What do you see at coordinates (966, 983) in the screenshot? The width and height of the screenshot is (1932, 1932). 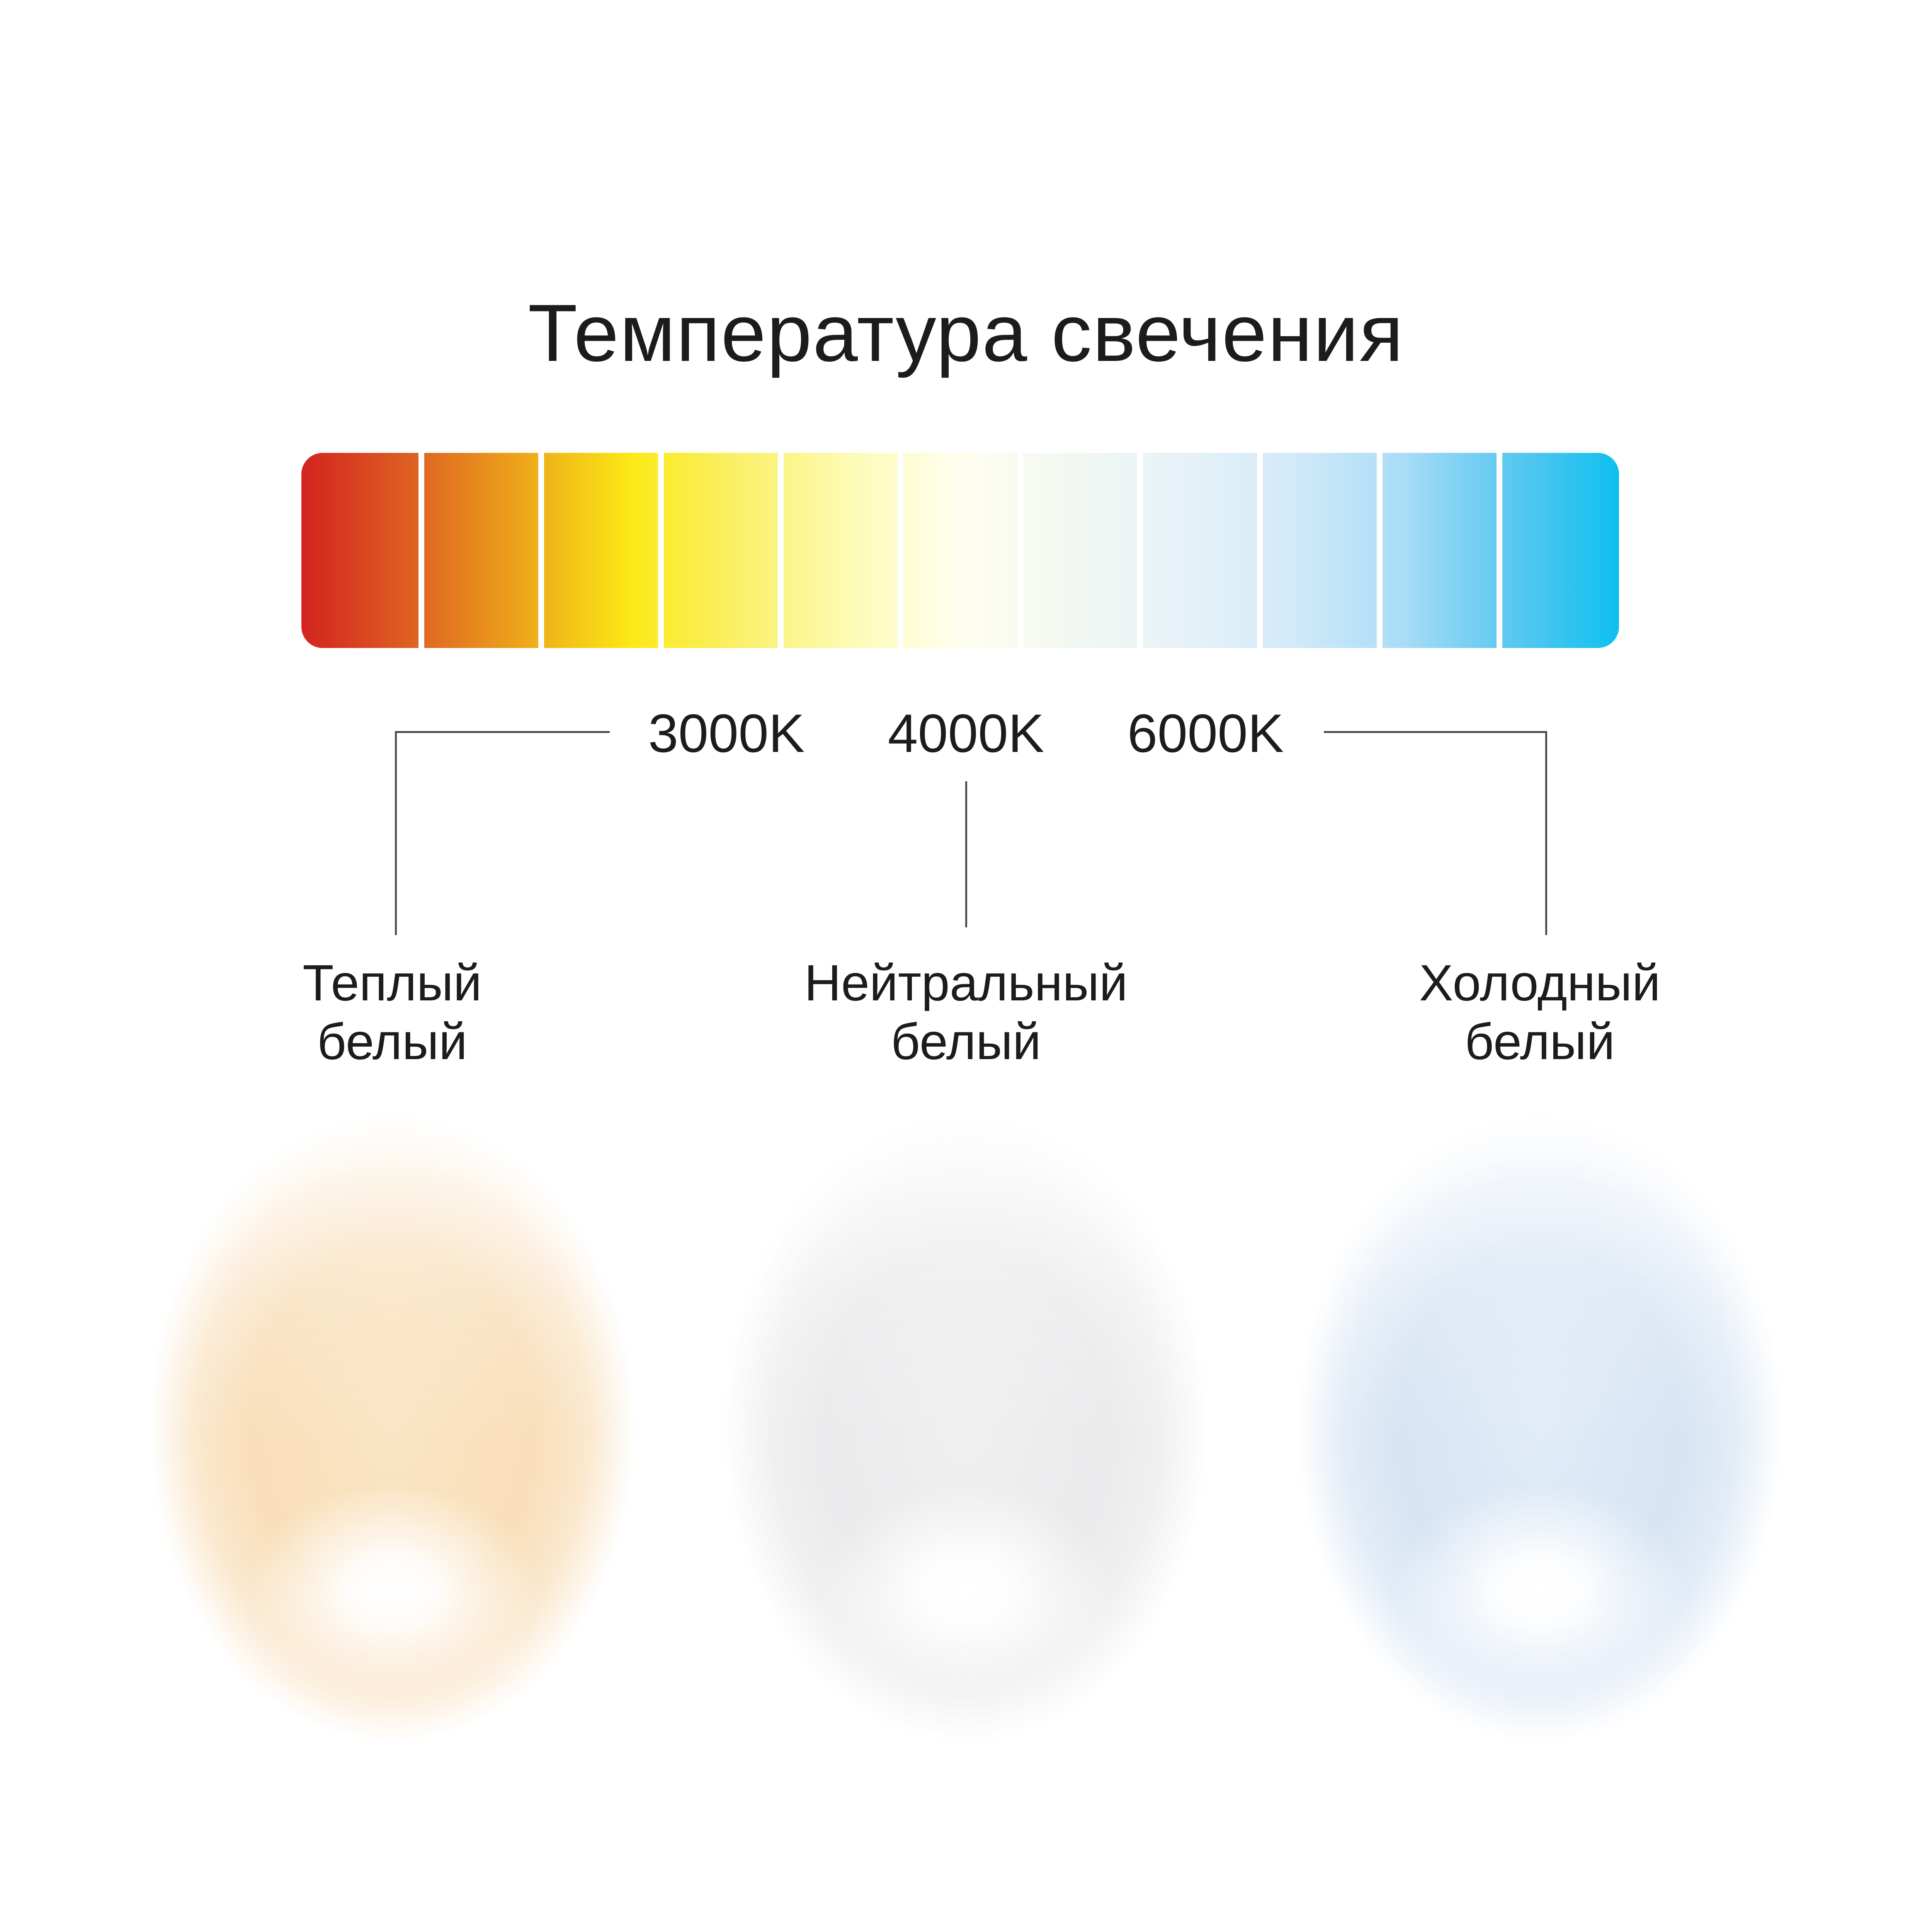 I see `category-label-line: Нейтральный` at bounding box center [966, 983].